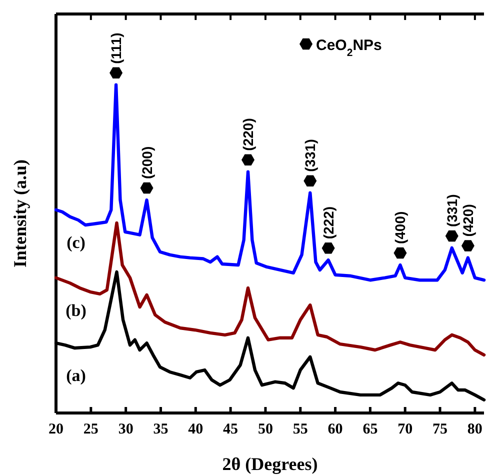 The height and width of the screenshot is (476, 486). What do you see at coordinates (474, 430) in the screenshot?
I see `x-tick-label: 80` at bounding box center [474, 430].